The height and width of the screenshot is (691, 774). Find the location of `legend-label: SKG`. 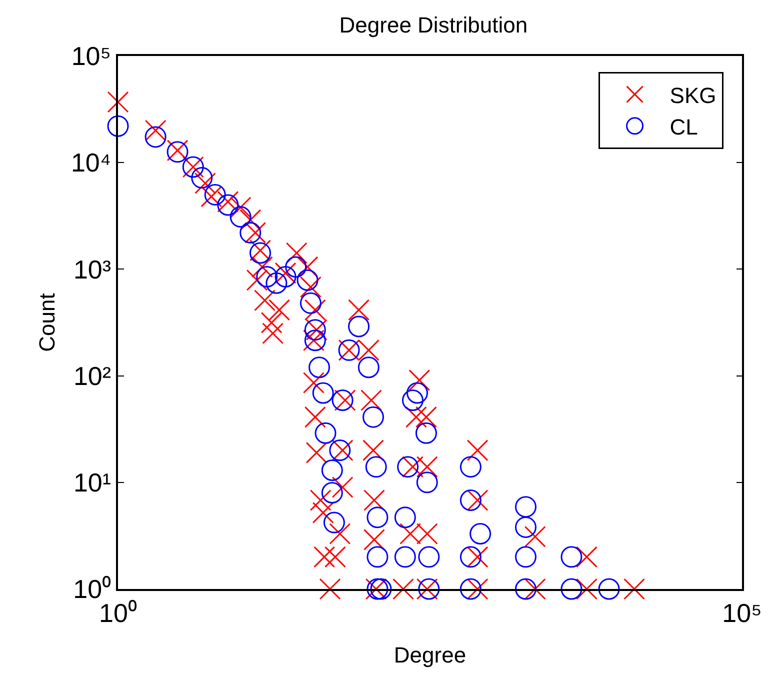

legend-label: SKG is located at coordinates (693, 95).